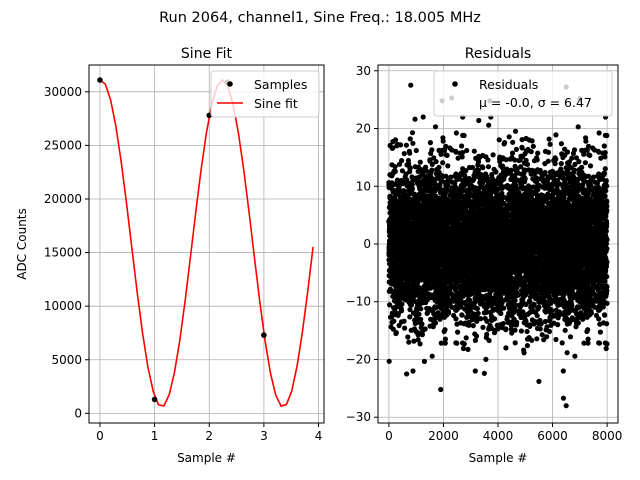 The width and height of the screenshot is (640, 480). Describe the element at coordinates (230, 84) in the screenshot. I see `legend-samples-marker` at that location.